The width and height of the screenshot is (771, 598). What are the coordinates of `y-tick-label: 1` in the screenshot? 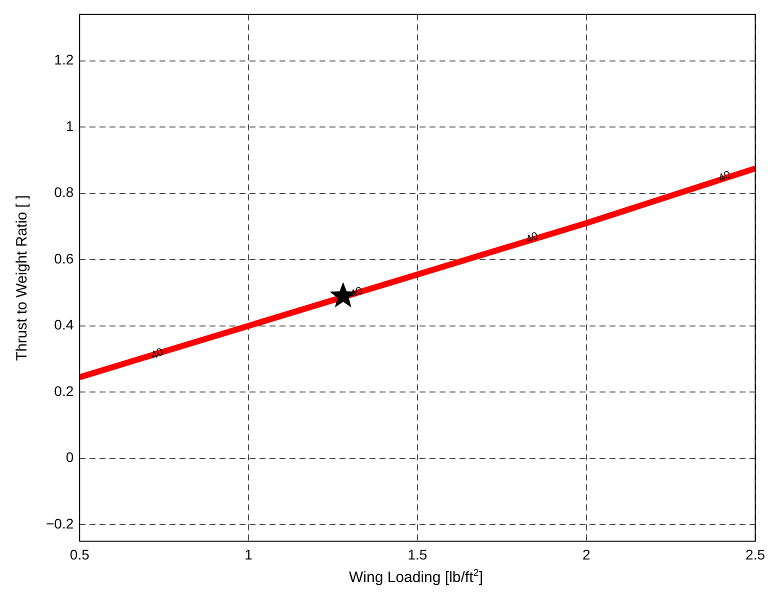 It's located at (70, 126).